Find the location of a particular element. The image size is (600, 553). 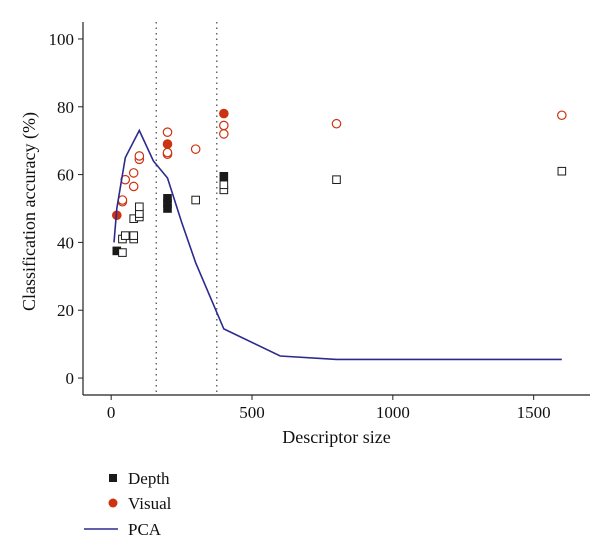

legend-label: Depth is located at coordinates (149, 478).